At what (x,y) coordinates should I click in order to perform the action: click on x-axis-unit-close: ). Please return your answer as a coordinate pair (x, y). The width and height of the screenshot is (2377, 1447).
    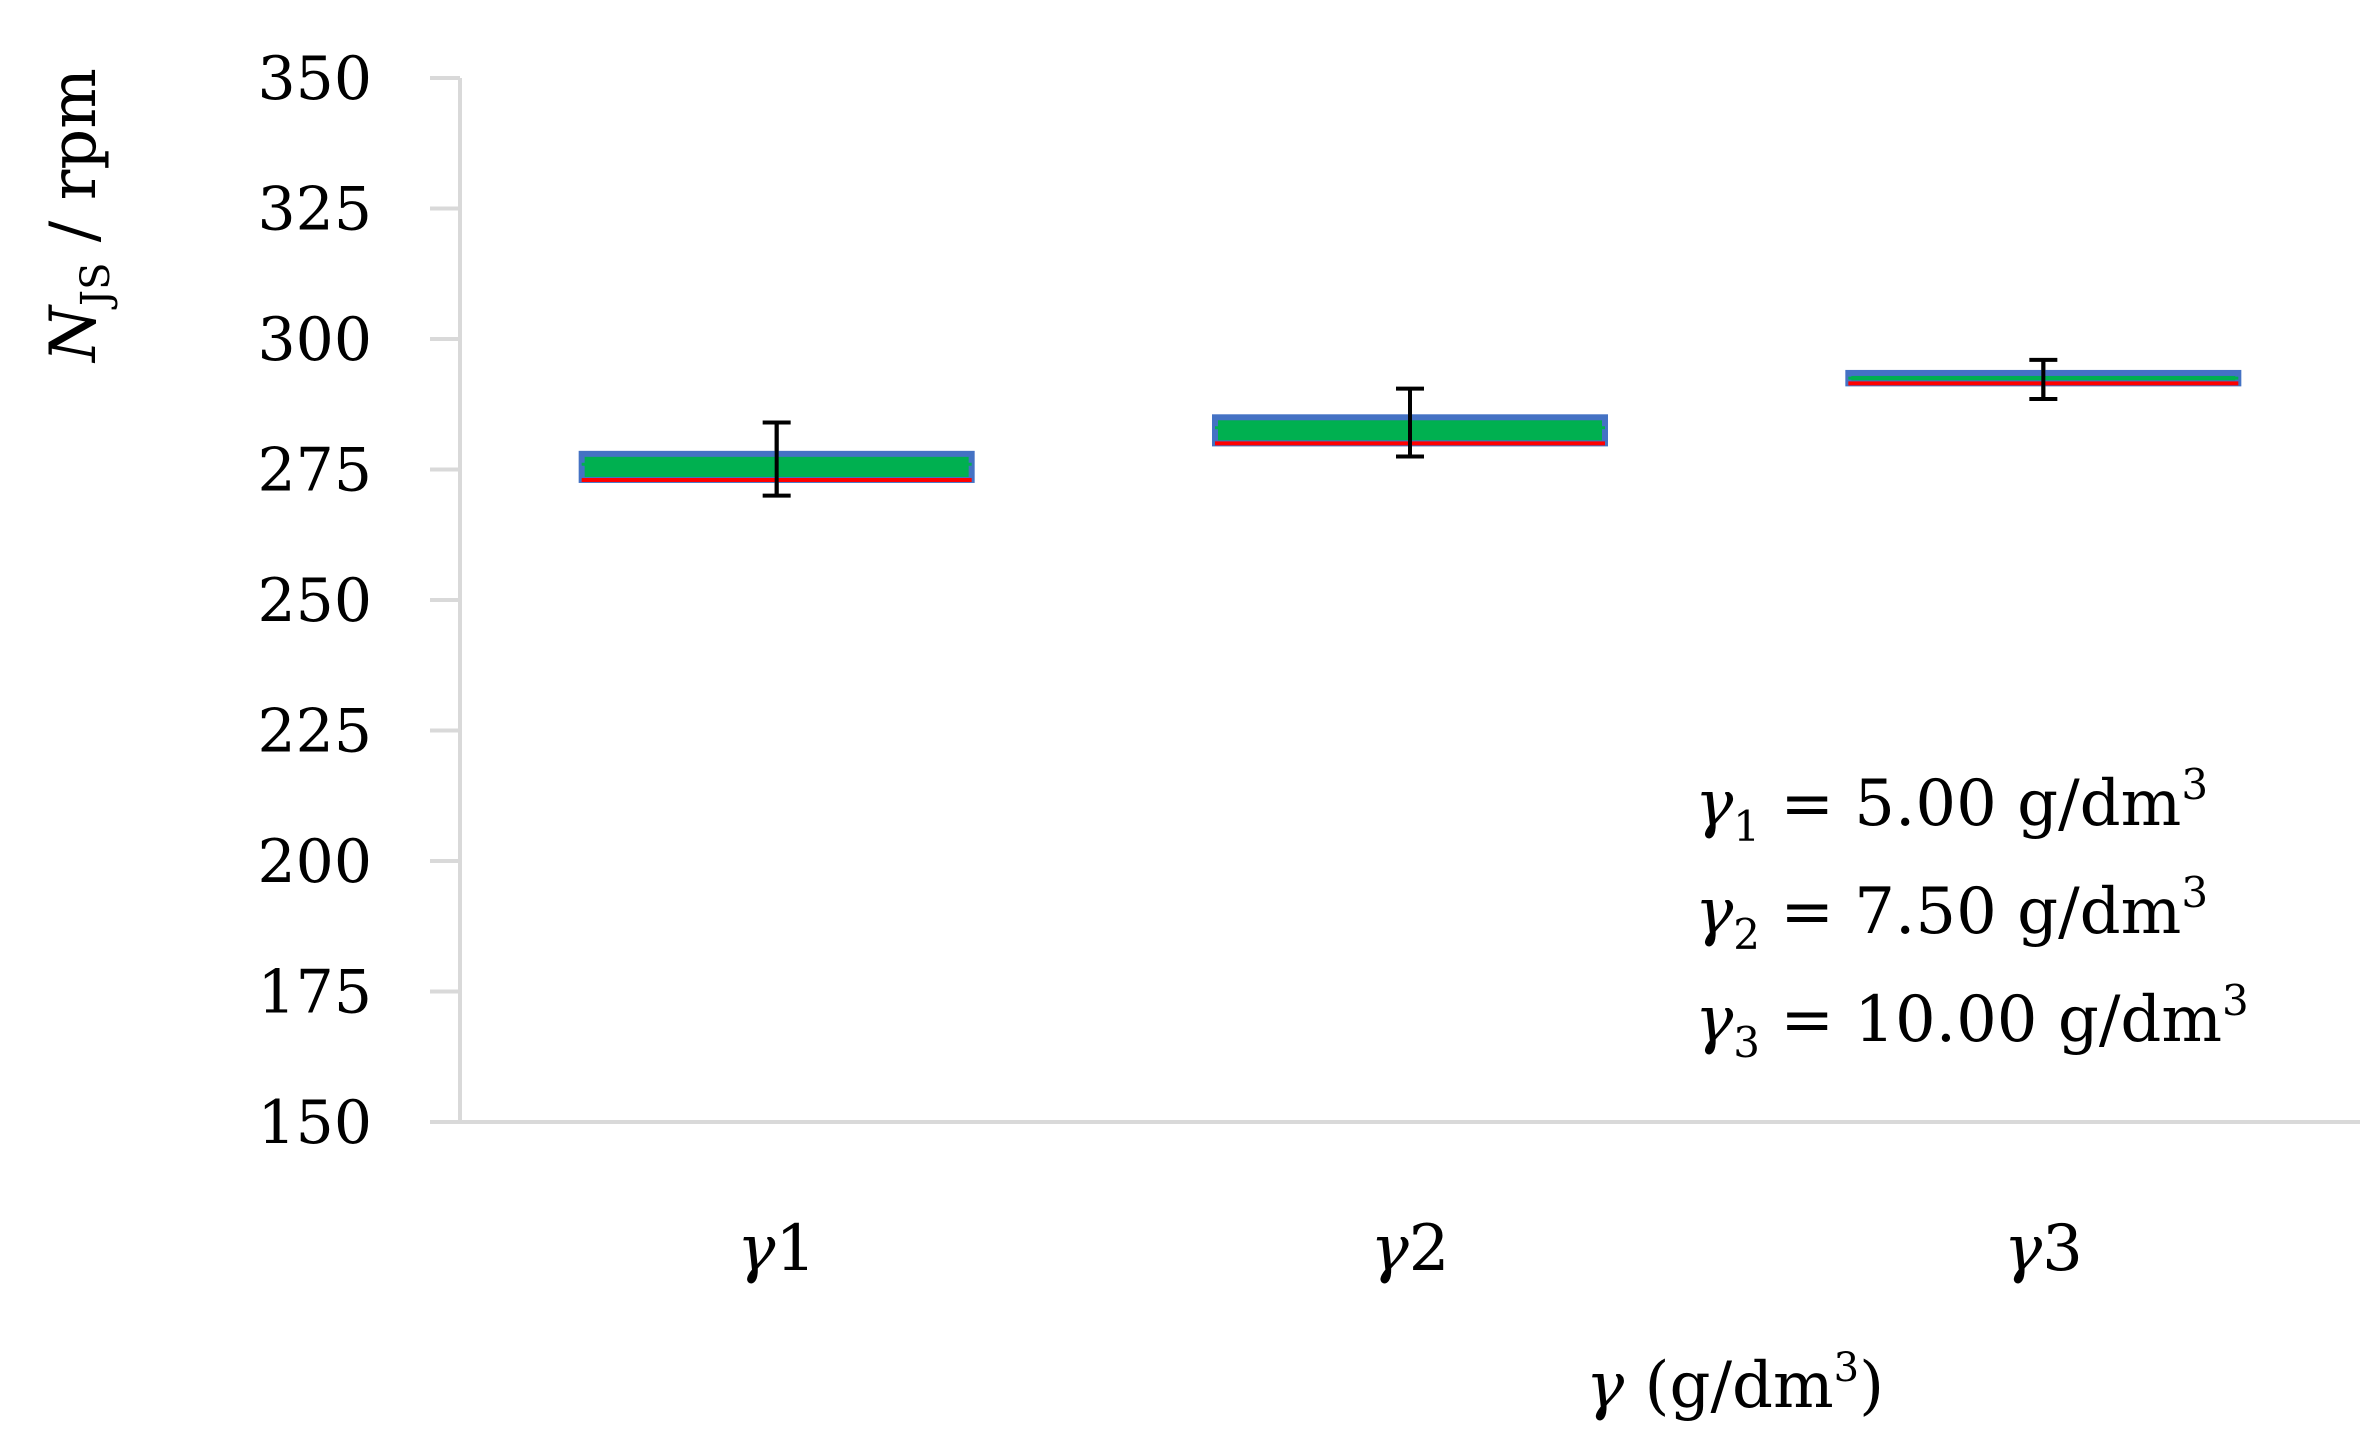
    Looking at the image, I should click on (1871, 1386).